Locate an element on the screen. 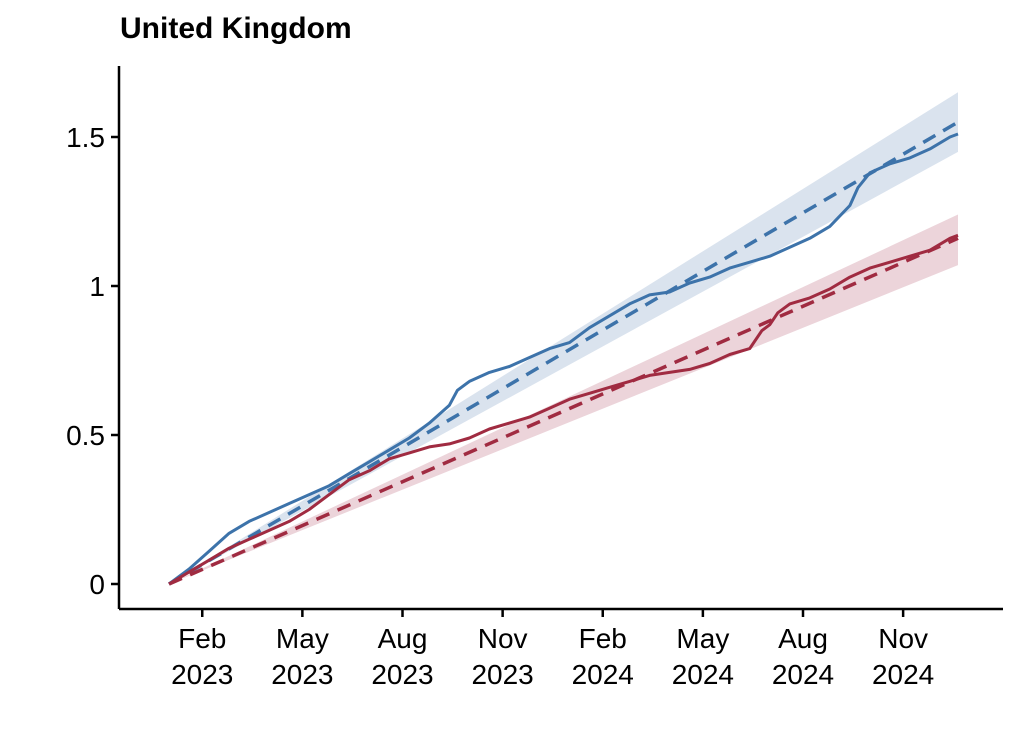 The width and height of the screenshot is (1020, 750). y-tick-label: 1.5 is located at coordinates (85, 137).